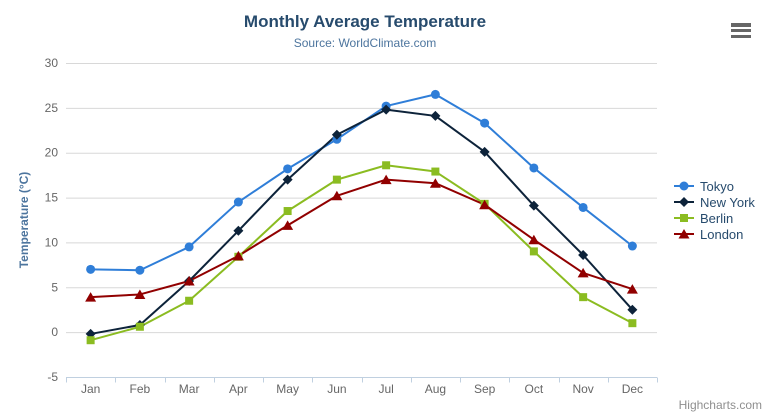 The width and height of the screenshot is (769, 416). Describe the element at coordinates (386, 179) in the screenshot. I see `data-point-london-jul` at that location.